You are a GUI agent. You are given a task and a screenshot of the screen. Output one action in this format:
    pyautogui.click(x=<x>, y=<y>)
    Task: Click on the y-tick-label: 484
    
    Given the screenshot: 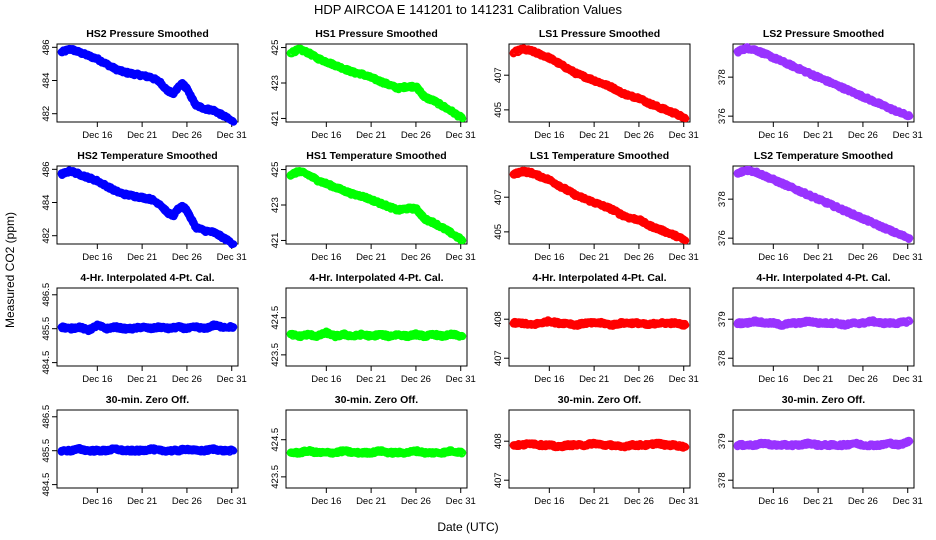 What is the action you would take?
    pyautogui.click(x=46, y=81)
    